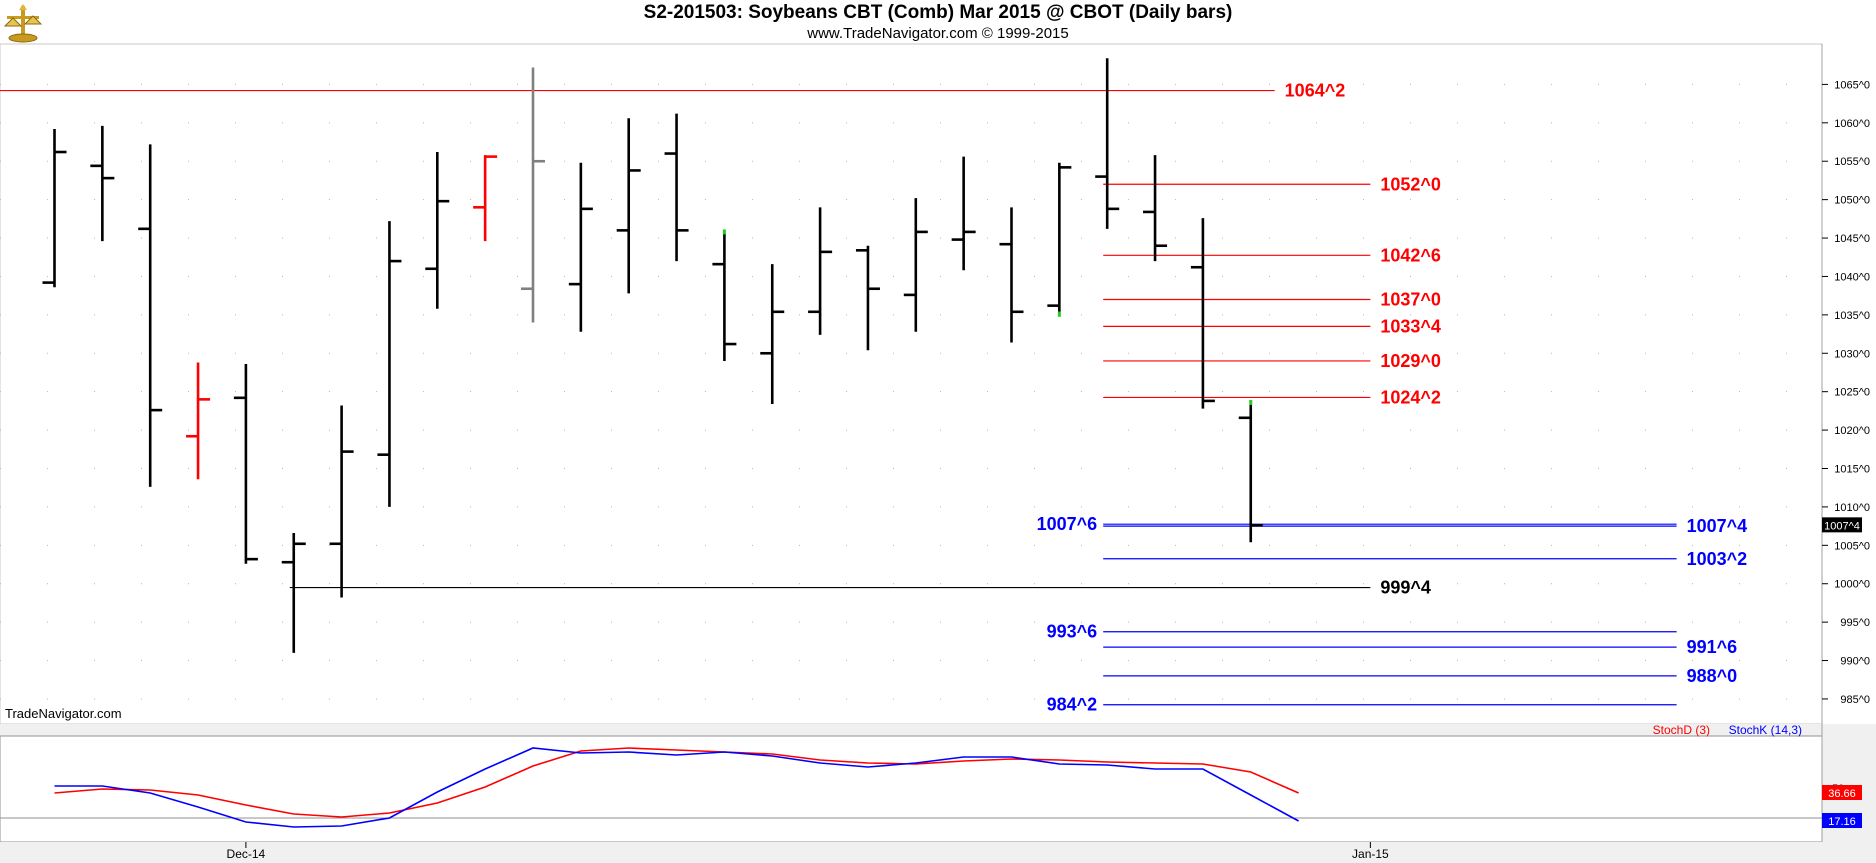  I want to click on level-label: 999^4, so click(1405, 588).